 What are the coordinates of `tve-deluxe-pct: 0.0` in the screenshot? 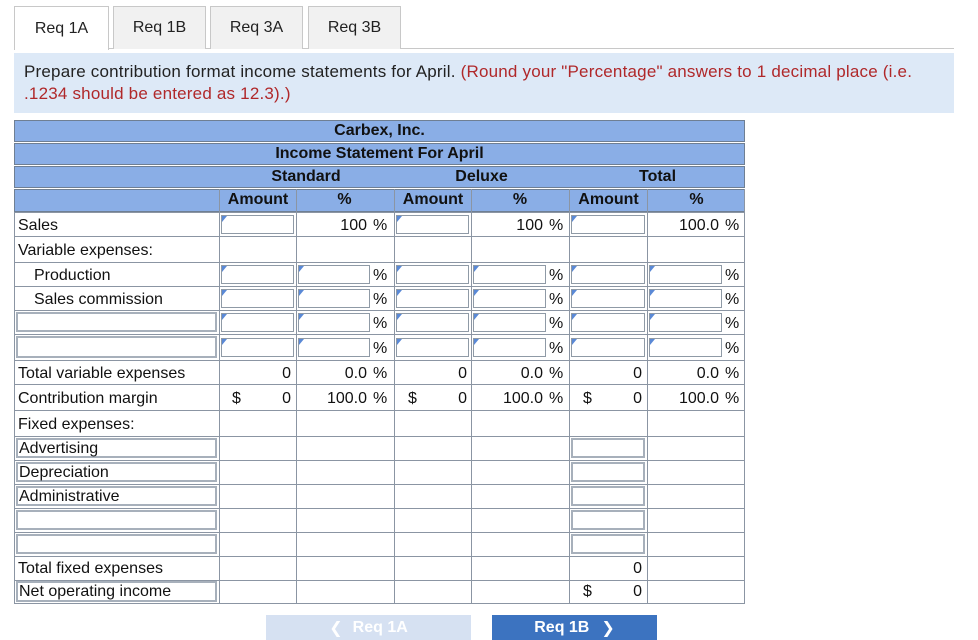 It's located at (531, 373).